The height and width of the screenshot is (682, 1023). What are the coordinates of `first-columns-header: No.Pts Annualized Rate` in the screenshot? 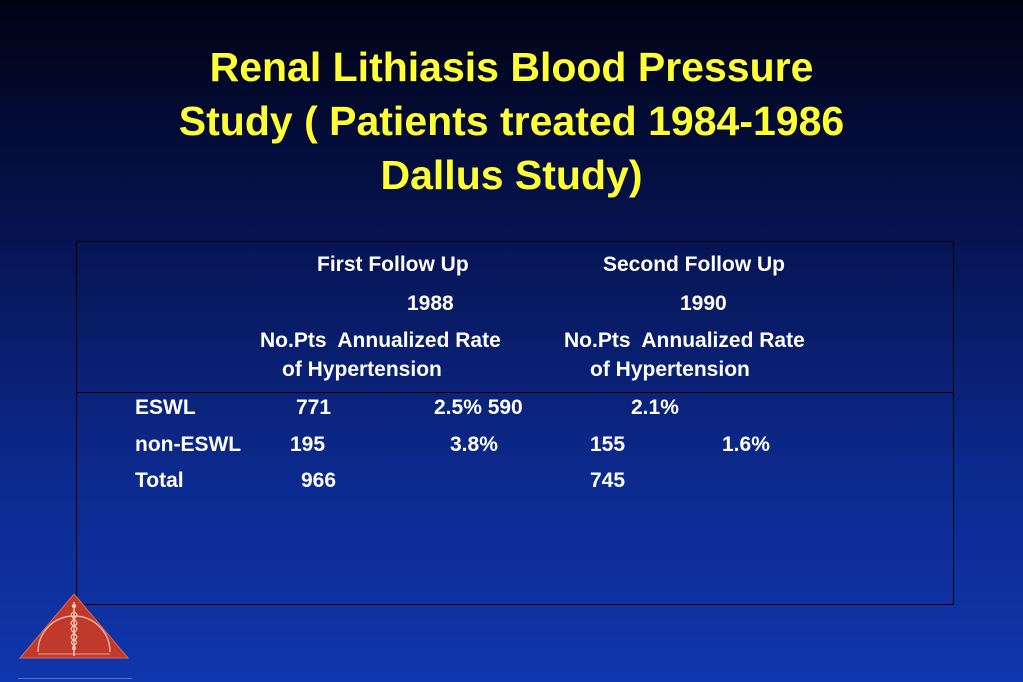 It's located at (380, 340).